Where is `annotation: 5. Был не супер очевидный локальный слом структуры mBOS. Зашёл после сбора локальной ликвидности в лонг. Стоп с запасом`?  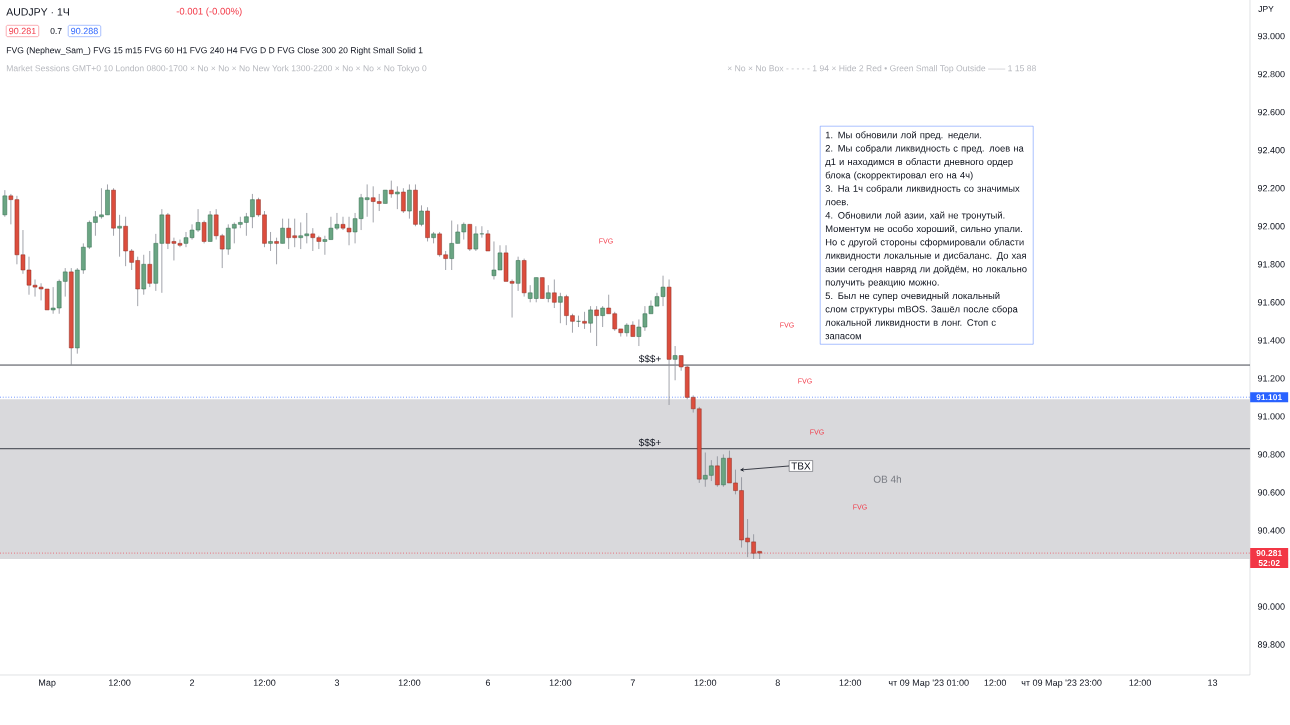
annotation: 5. Был не супер очевидный локальный слом структуры mBOS. Зашёл после сбора локальной ликвидности в лонг. Стоп с запасом is located at coordinates (921, 315).